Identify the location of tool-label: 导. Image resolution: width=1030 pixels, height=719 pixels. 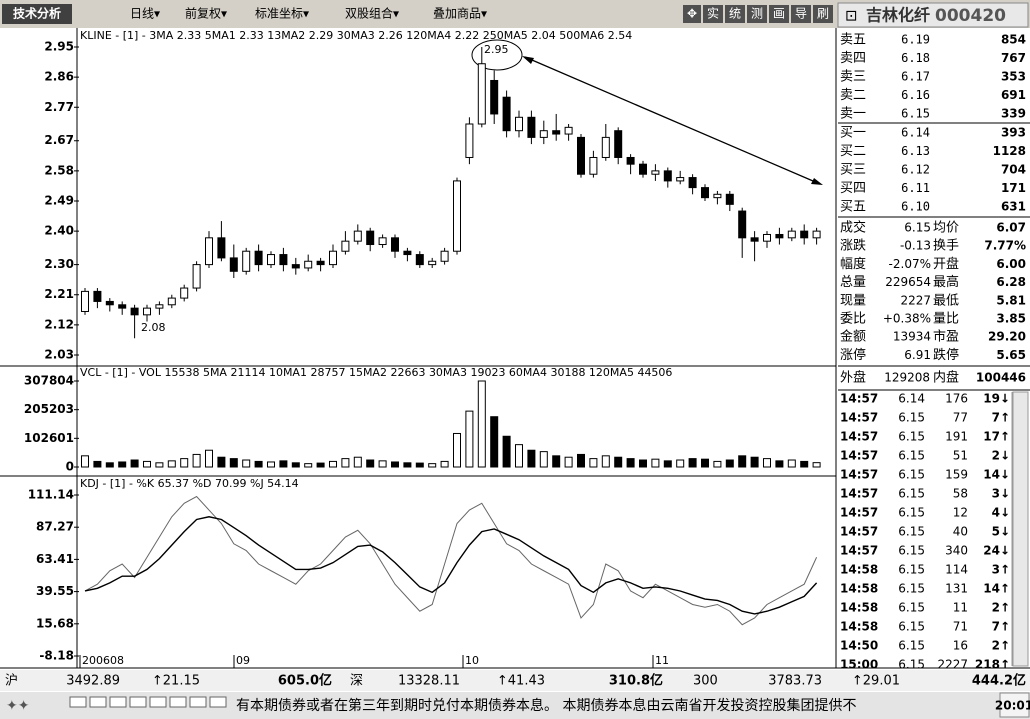
(801, 14).